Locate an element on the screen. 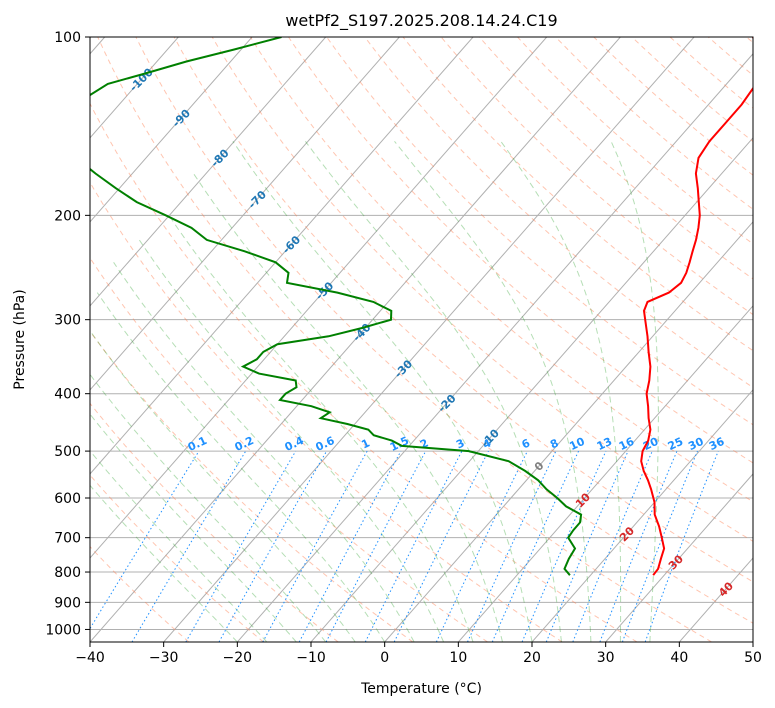  y-axis-ticks: 100 200 300 400 500 600 700 800 900 1000 is located at coordinates (67, 334).